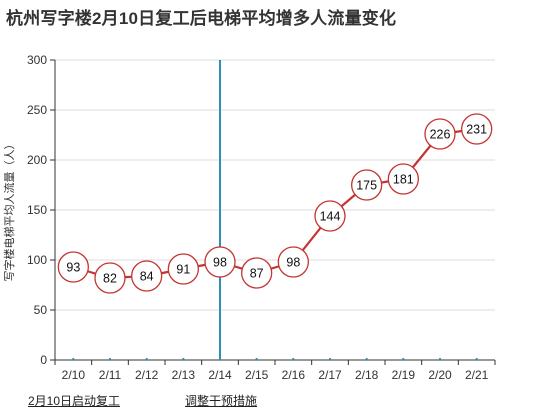 The height and width of the screenshot is (420, 550). Describe the element at coordinates (41, 310) in the screenshot. I see `y-tick-label-50: 50` at that location.